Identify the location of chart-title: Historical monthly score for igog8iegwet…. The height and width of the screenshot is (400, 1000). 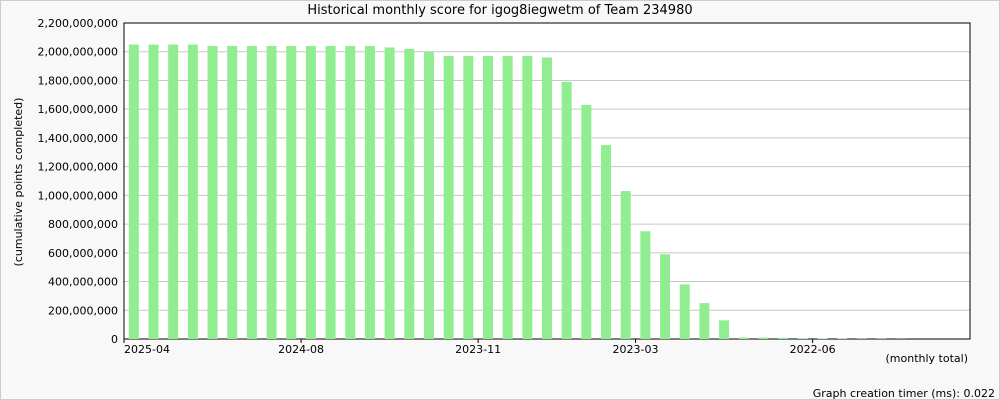
(499, 10).